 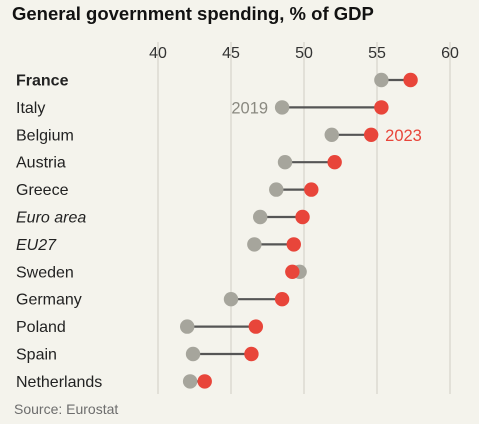 What do you see at coordinates (450, 53) in the screenshot?
I see `x-tick-label: 60` at bounding box center [450, 53].